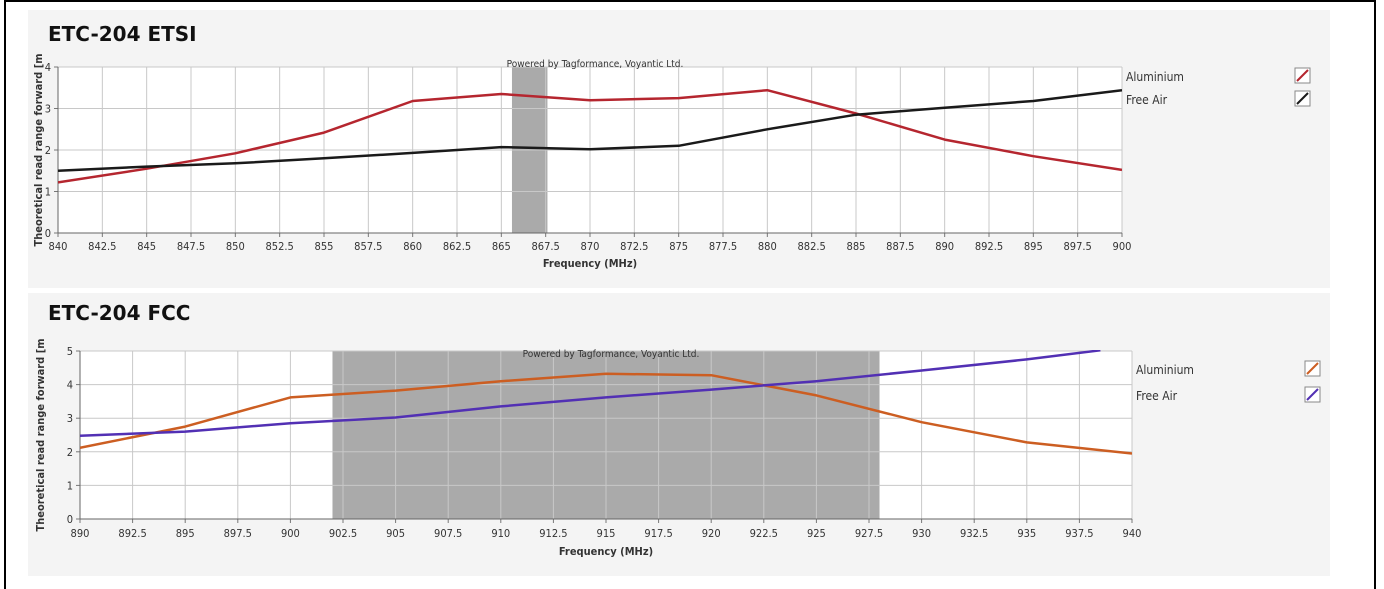 This screenshot has width=1384, height=589. I want to click on x-tick-label: 867.5, so click(546, 246).